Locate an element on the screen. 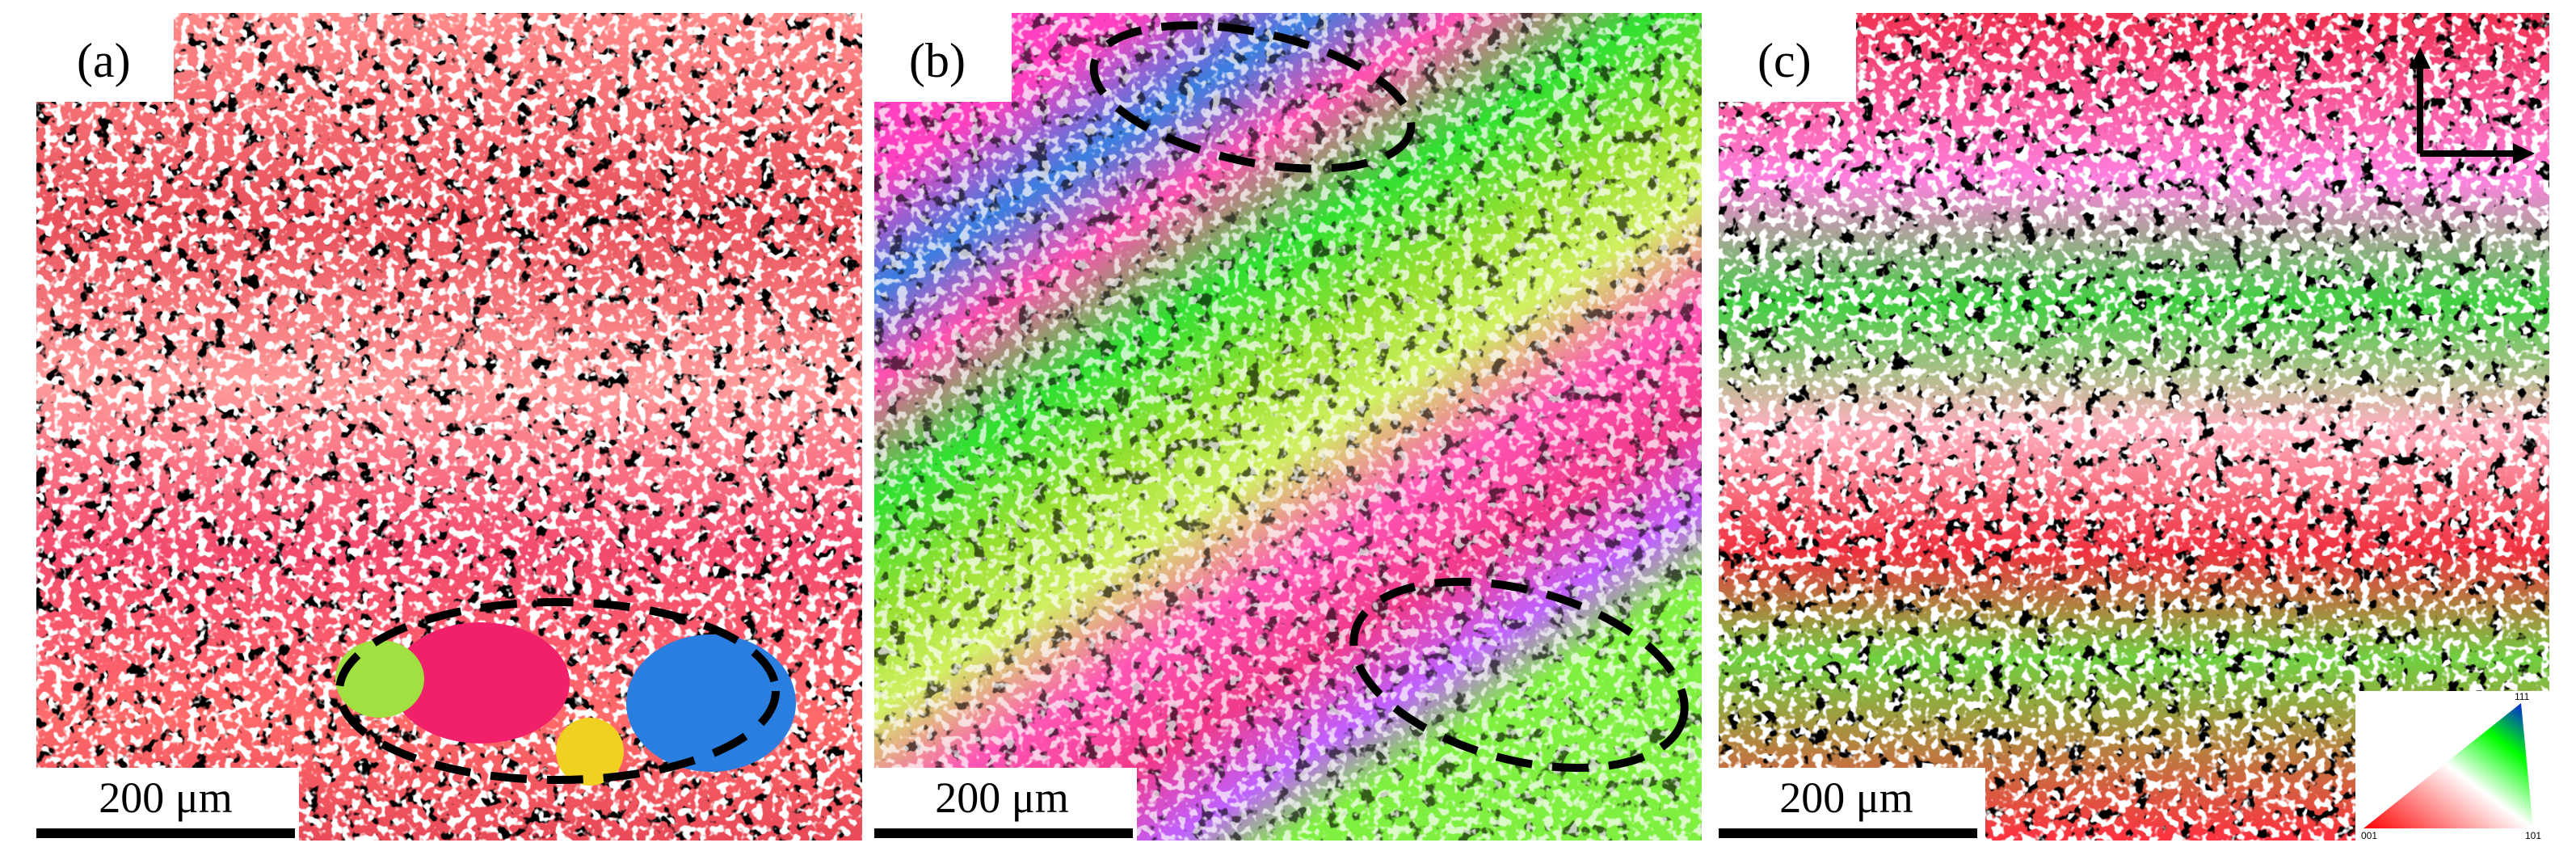  ipf-corner-label: 111 is located at coordinates (2522, 696).